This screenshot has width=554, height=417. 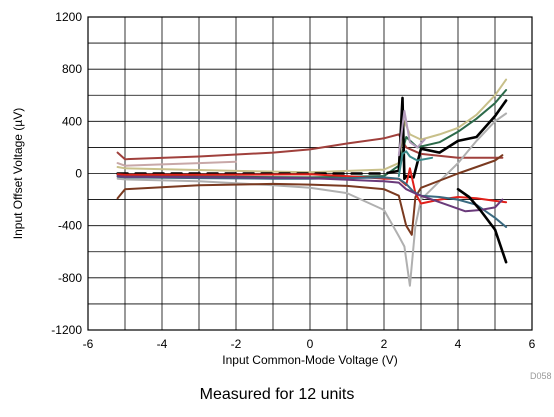 I want to click on figure-code-label: D058, so click(x=541, y=376).